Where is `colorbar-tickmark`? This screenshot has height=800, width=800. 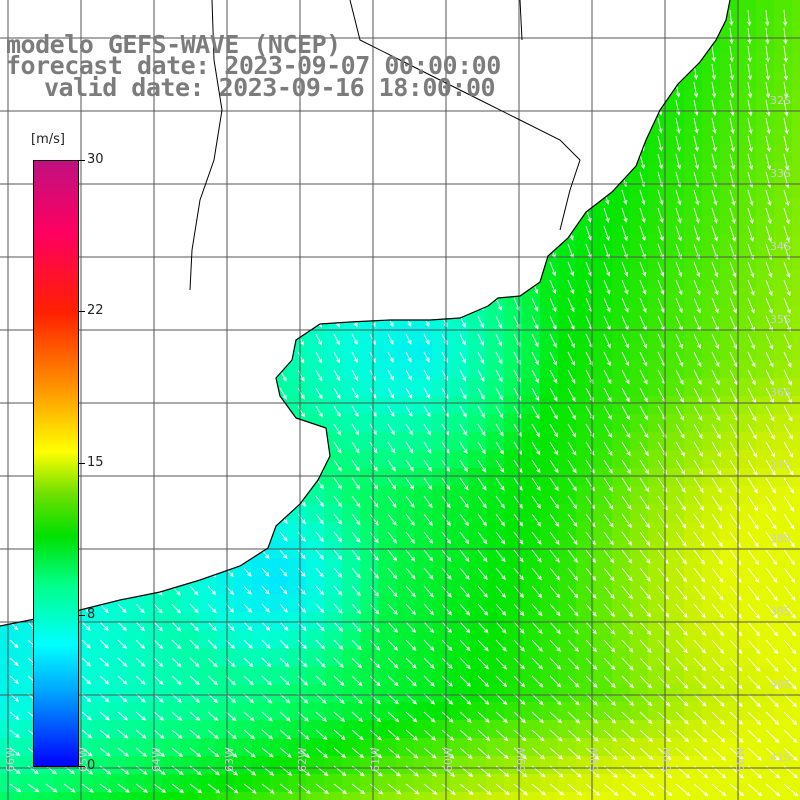 colorbar-tickmark is located at coordinates (82, 311).